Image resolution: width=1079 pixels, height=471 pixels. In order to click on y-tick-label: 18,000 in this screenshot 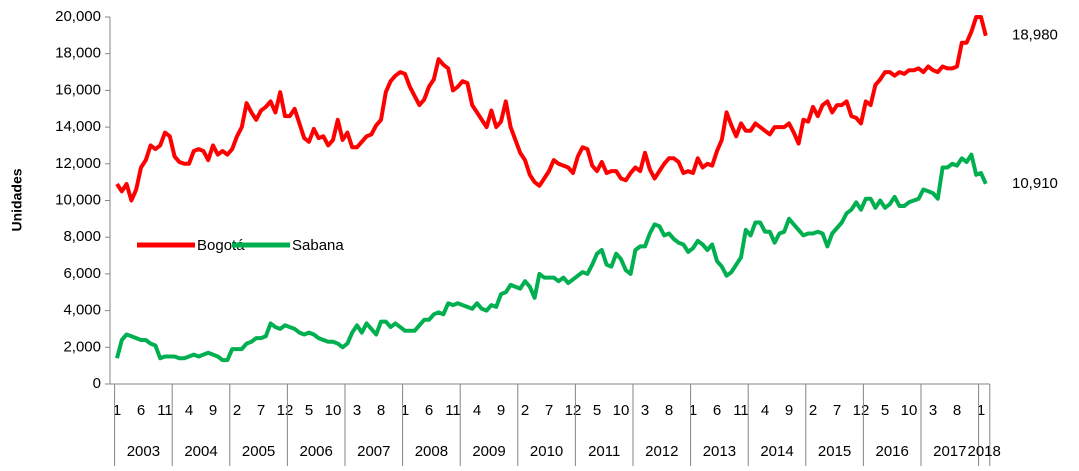, I will do `click(78, 53)`.